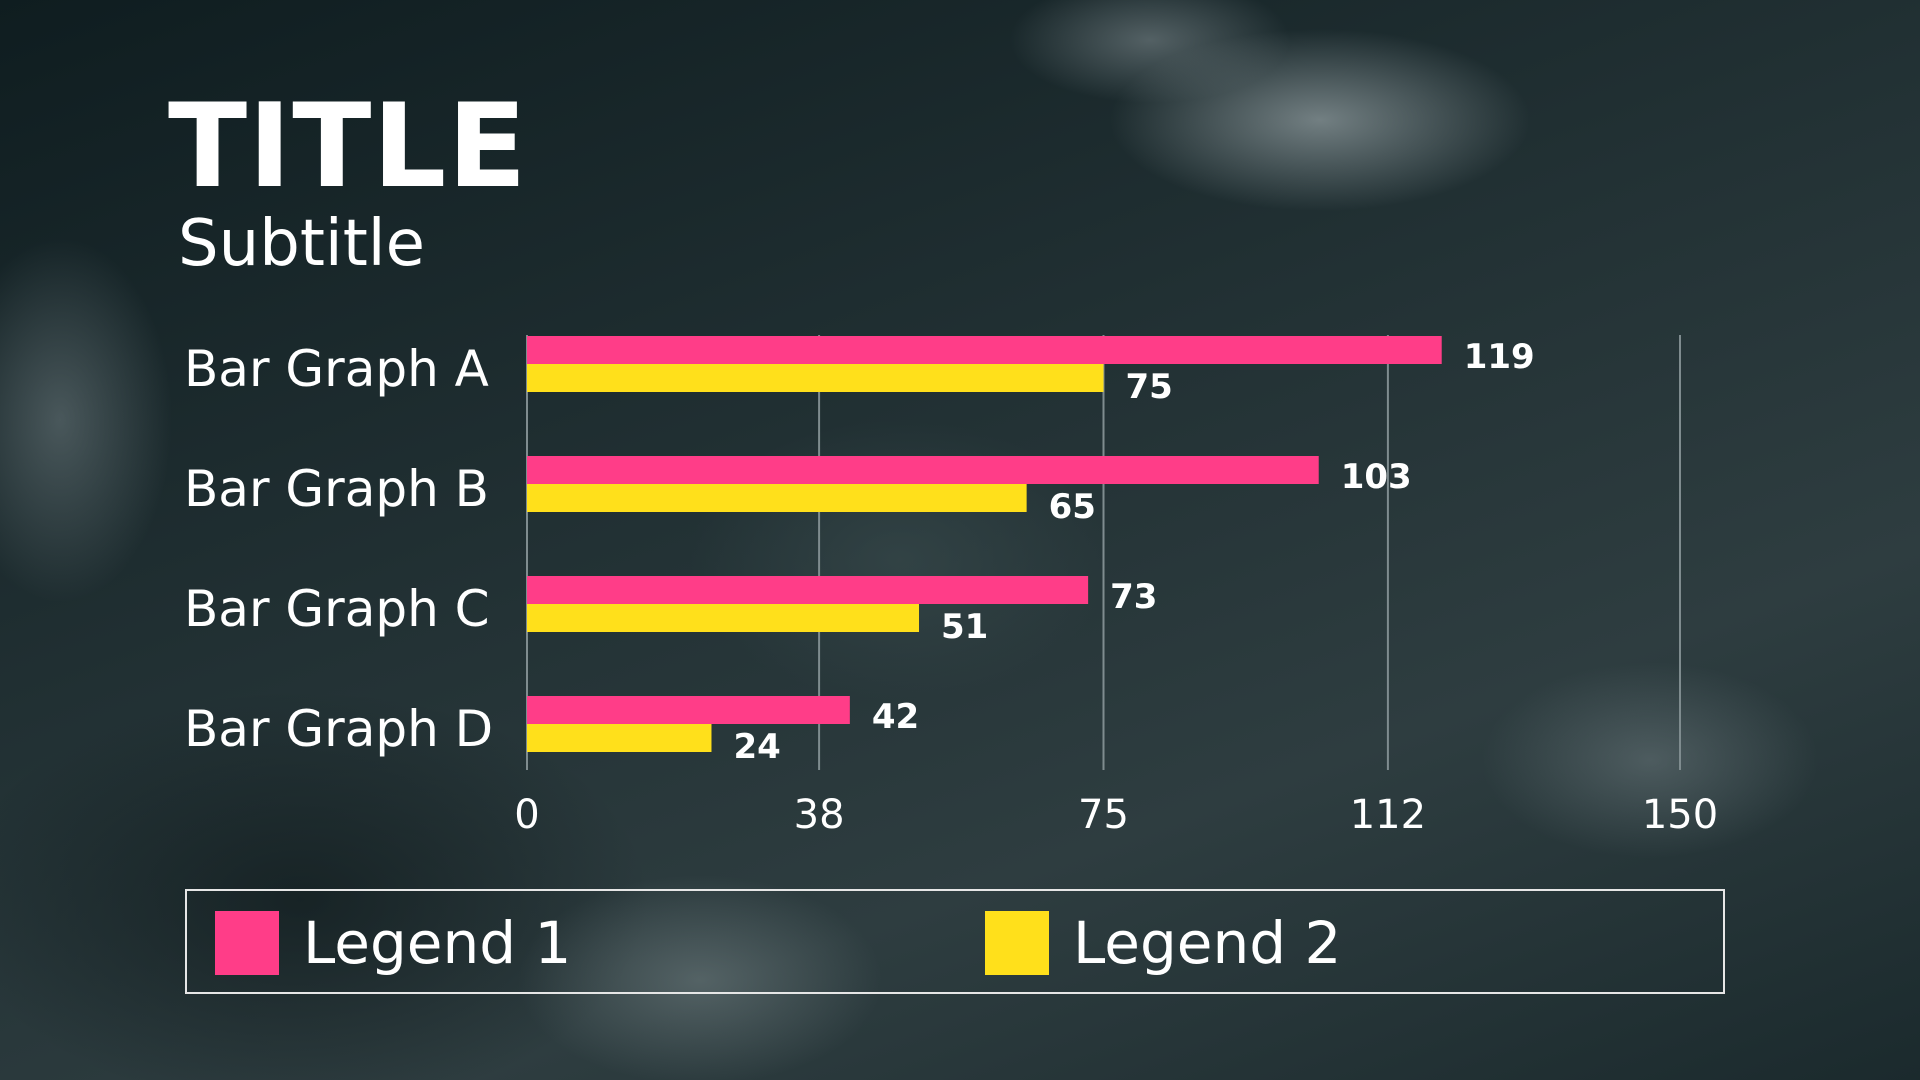 The image size is (1920, 1080). I want to click on data-label: 119, so click(1499, 357).